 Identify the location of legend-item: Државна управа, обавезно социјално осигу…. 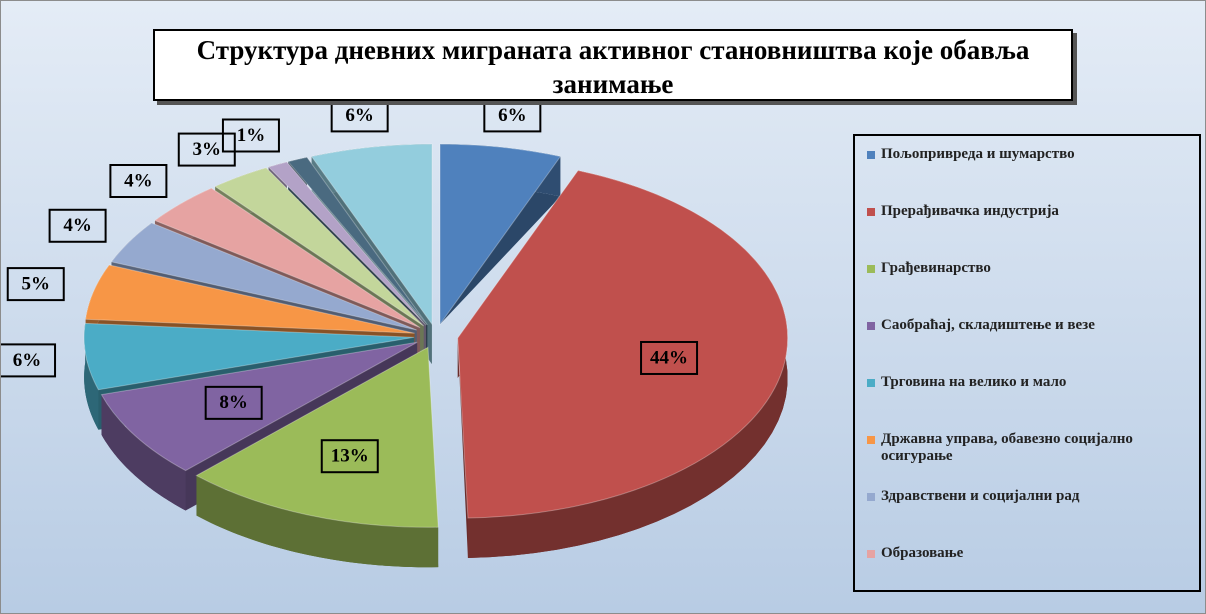
(1027, 459).